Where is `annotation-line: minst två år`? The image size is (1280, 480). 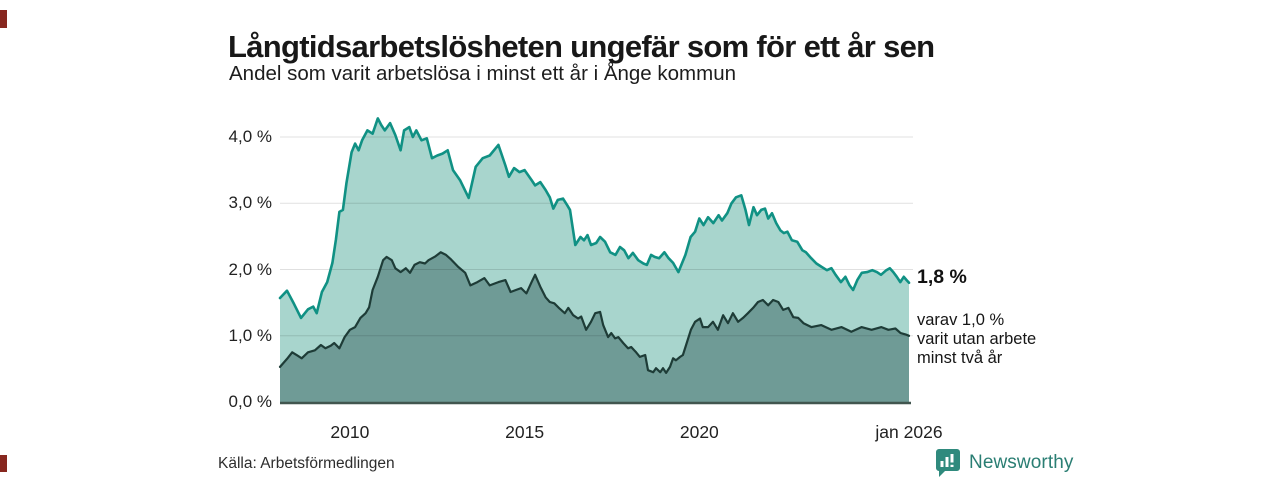 annotation-line: minst två år is located at coordinates (960, 357).